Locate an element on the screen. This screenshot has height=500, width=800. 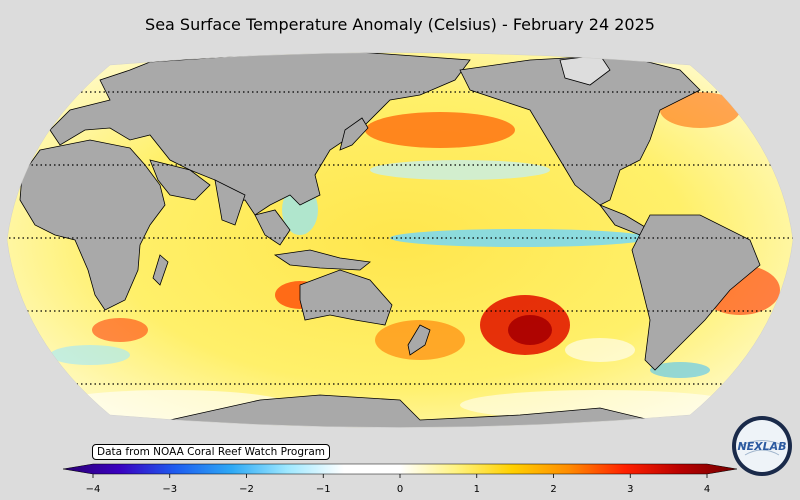
cool-anomaly-southern-ocean-east is located at coordinates (680, 370).